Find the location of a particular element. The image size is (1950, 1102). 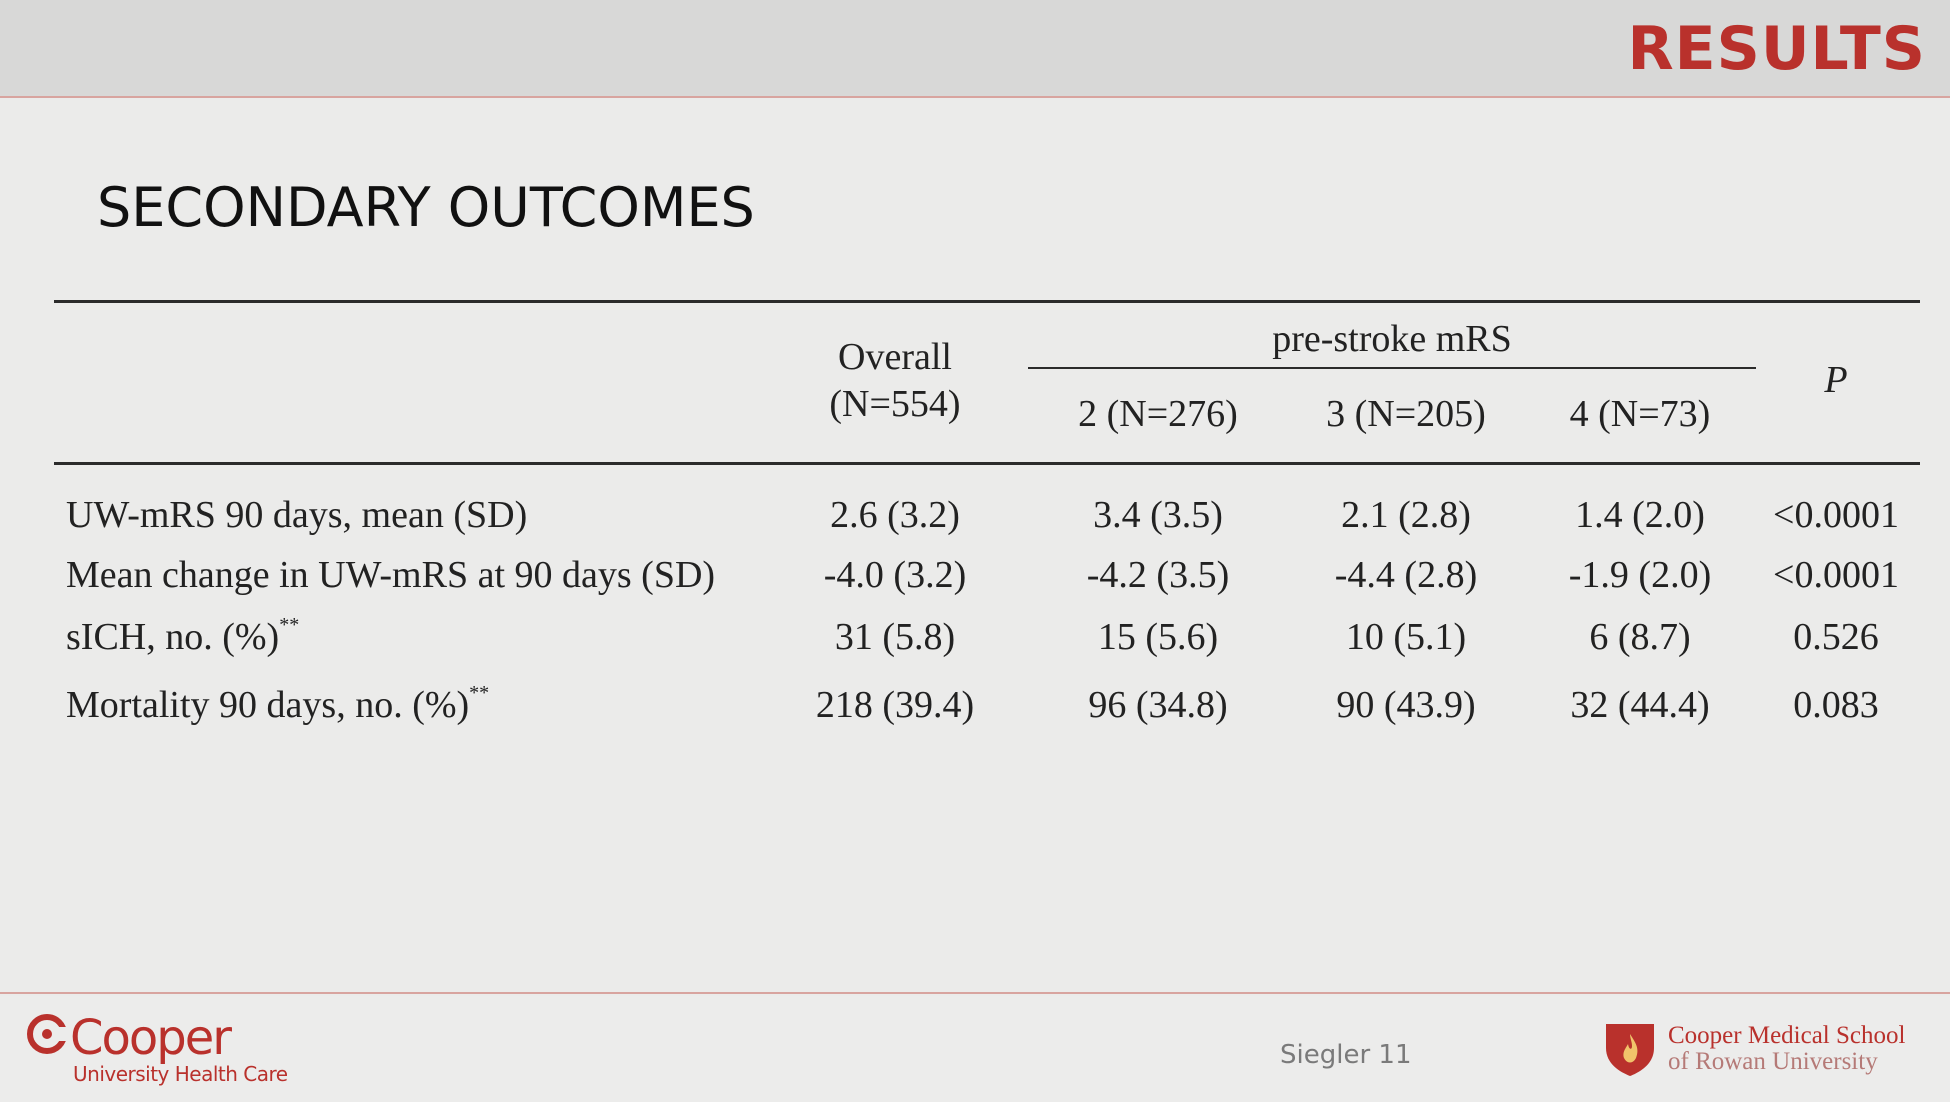

header-bar is located at coordinates (975, 49).